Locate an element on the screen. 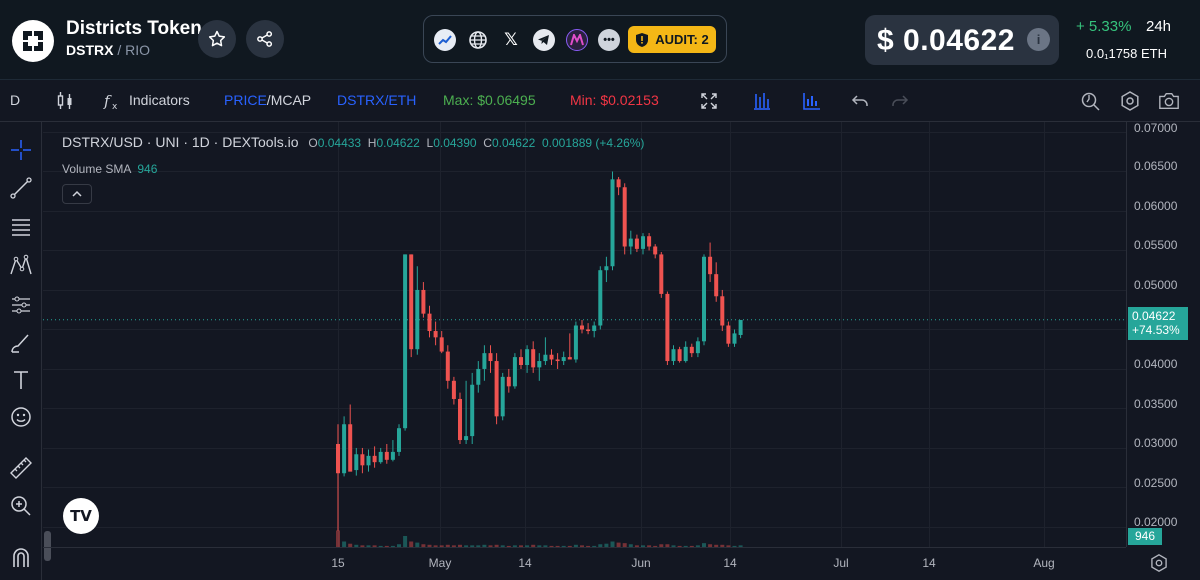  collapse-legend-button is located at coordinates (77, 194).